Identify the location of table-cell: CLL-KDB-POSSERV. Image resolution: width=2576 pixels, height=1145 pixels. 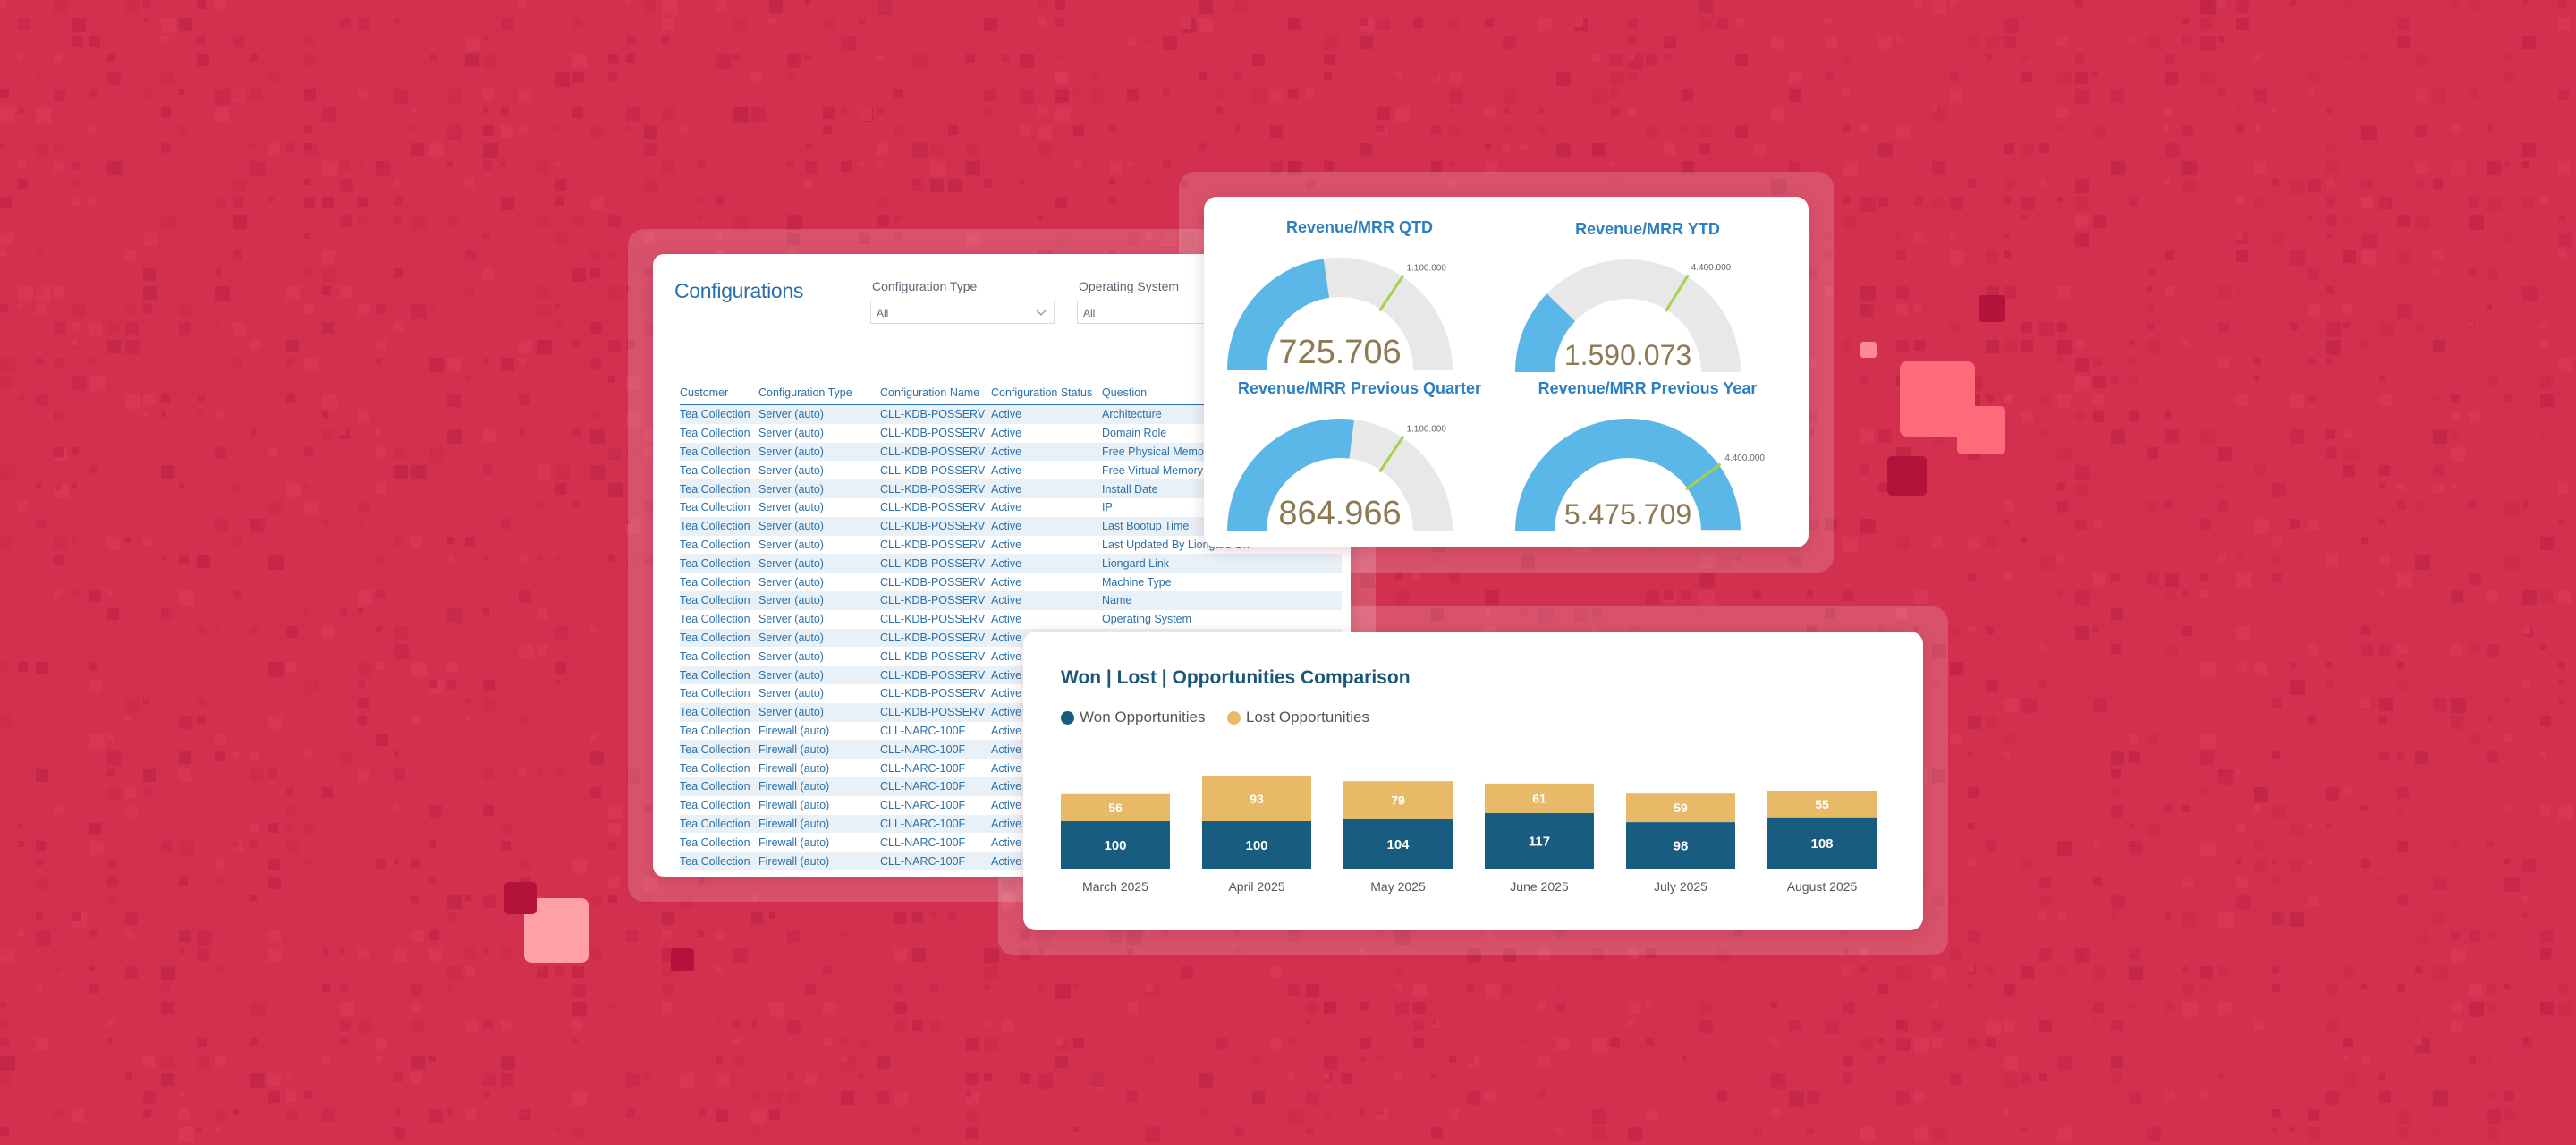
(933, 619).